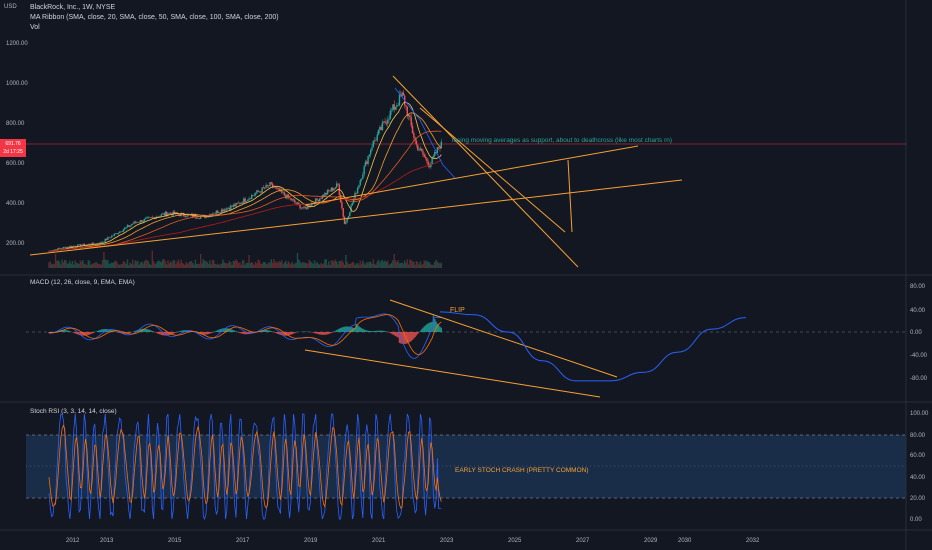 Image resolution: width=932 pixels, height=550 pixels. What do you see at coordinates (503, 338) in the screenshot?
I see `macd-trendline-top` at bounding box center [503, 338].